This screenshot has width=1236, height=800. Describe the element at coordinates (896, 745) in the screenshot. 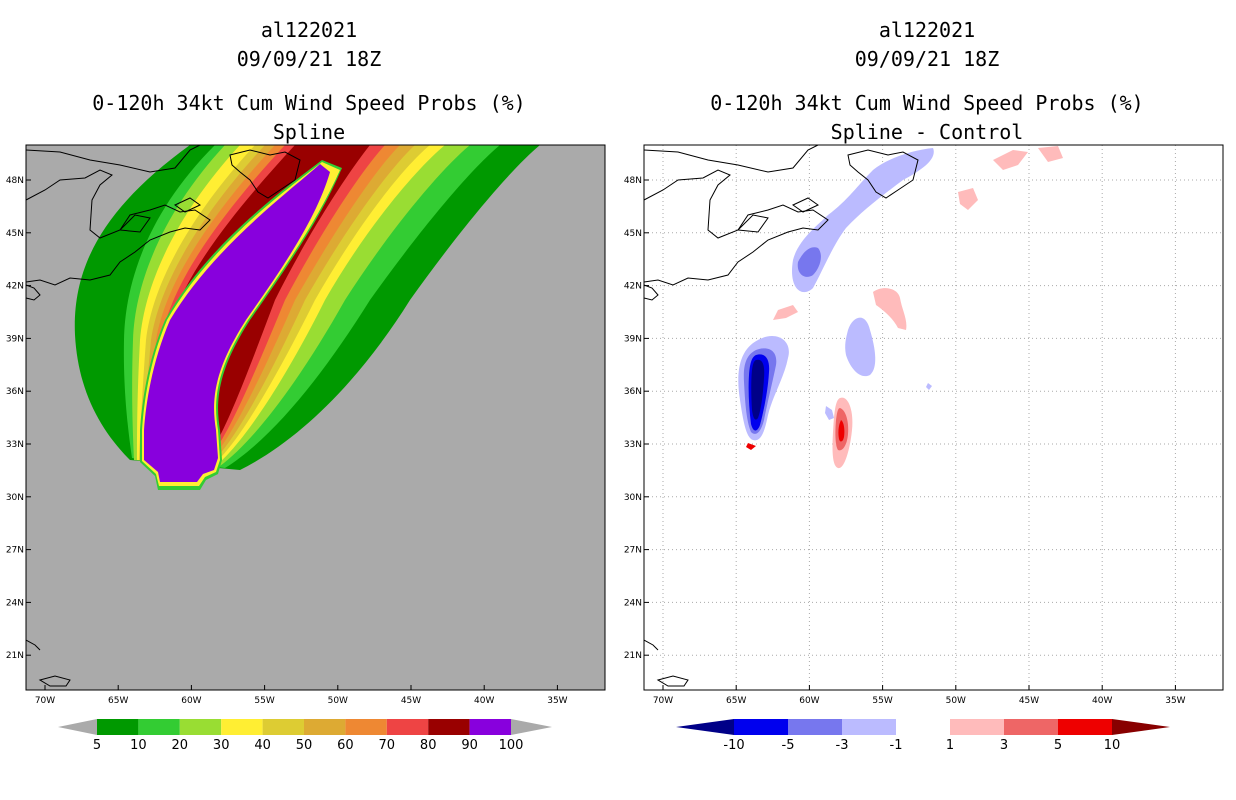

I see `cbar-label: -1` at that location.